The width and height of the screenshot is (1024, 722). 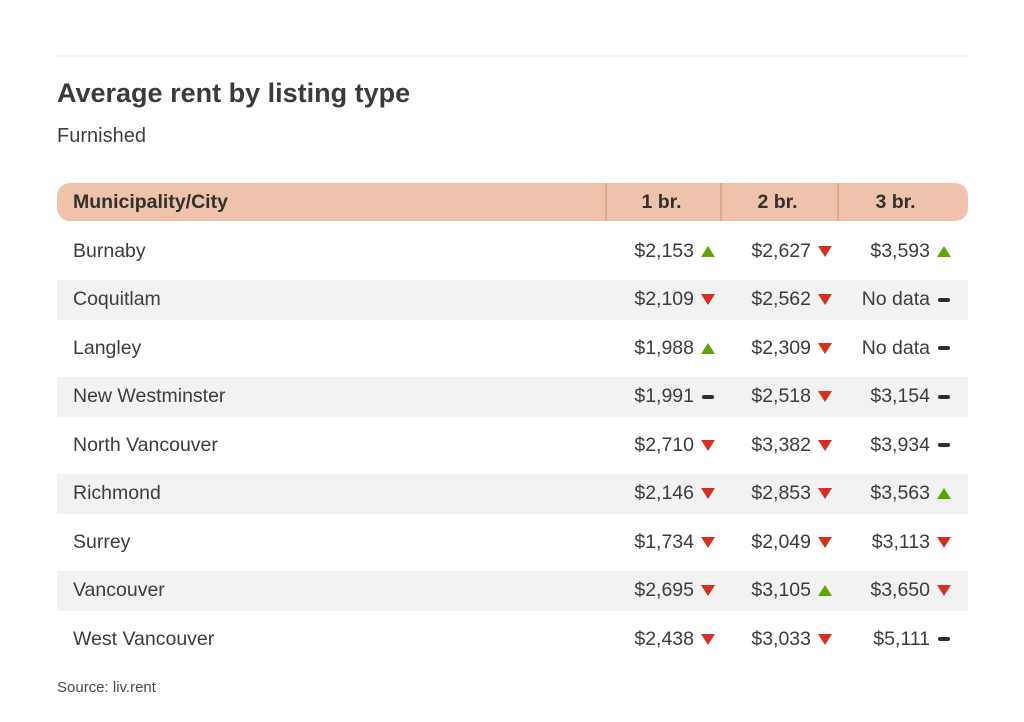 What do you see at coordinates (512, 639) in the screenshot?
I see `table-row: West Vancouver $2,438 $3,033 $5,111` at bounding box center [512, 639].